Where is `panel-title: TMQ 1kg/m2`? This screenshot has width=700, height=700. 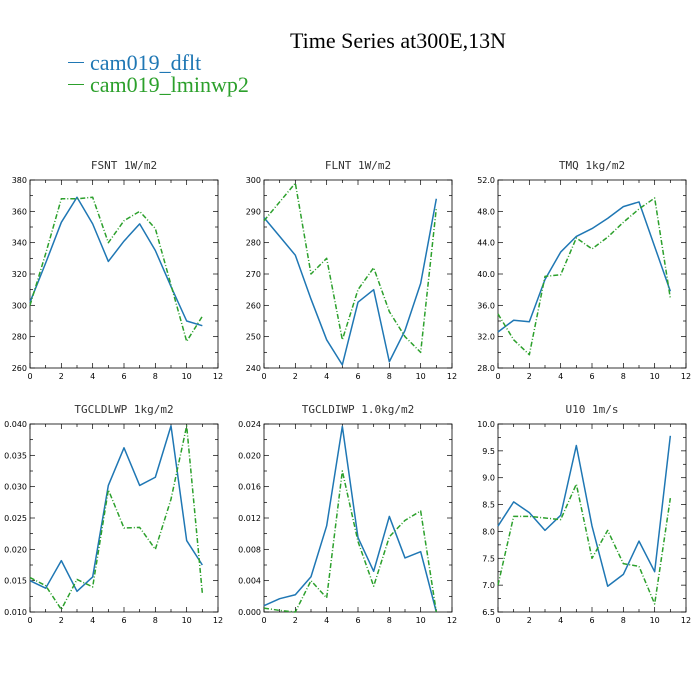 panel-title: TMQ 1kg/m2 is located at coordinates (592, 165).